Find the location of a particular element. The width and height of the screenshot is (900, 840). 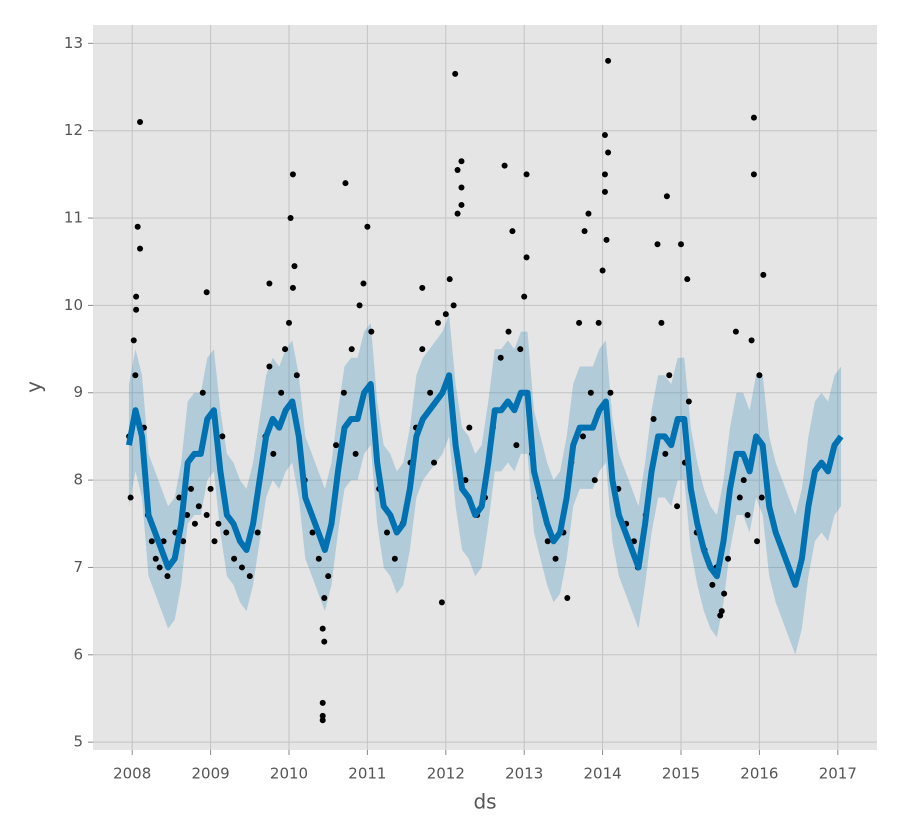

x-tick-label: 2011 is located at coordinates (367, 774).